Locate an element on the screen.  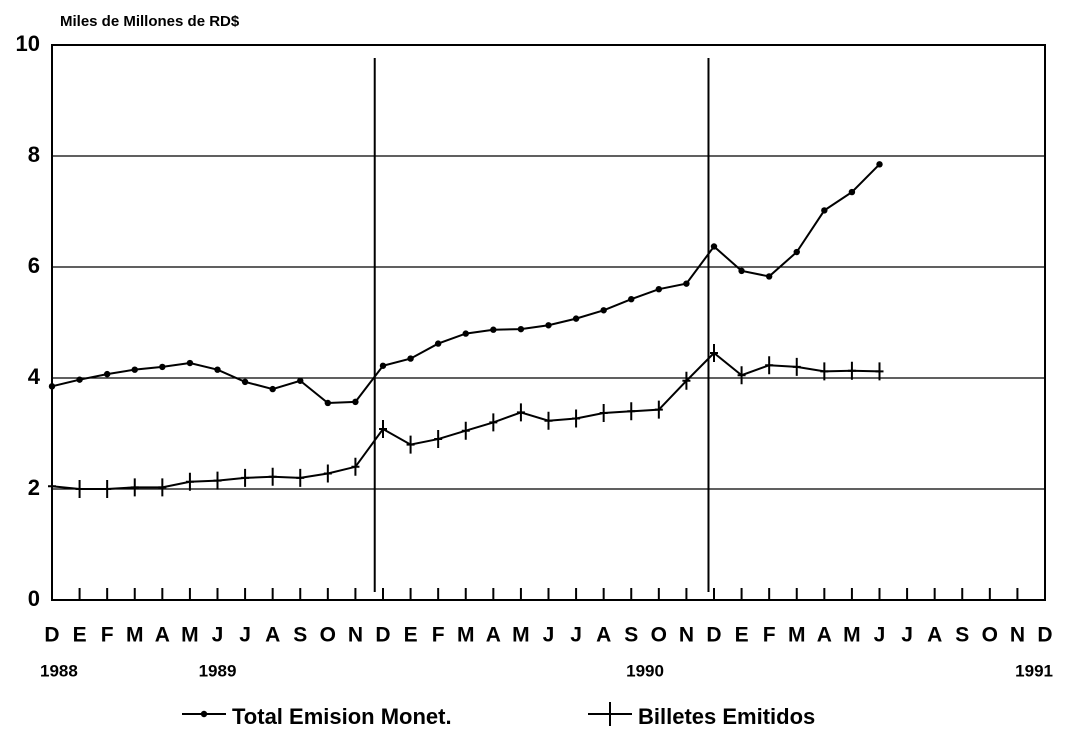
series-line is located at coordinates (465, 420).